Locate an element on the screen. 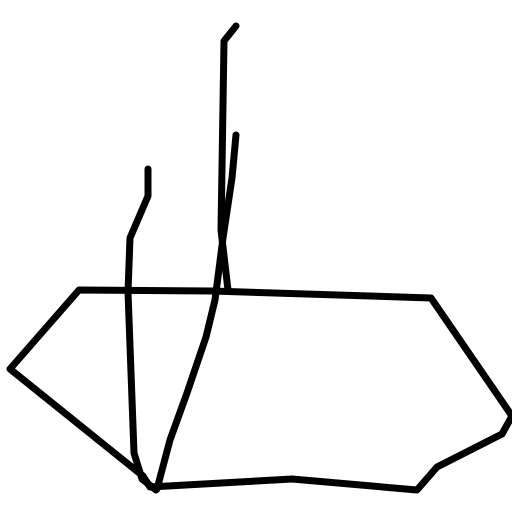 This screenshot has height=512, width=512. mast-left is located at coordinates (142, 329).